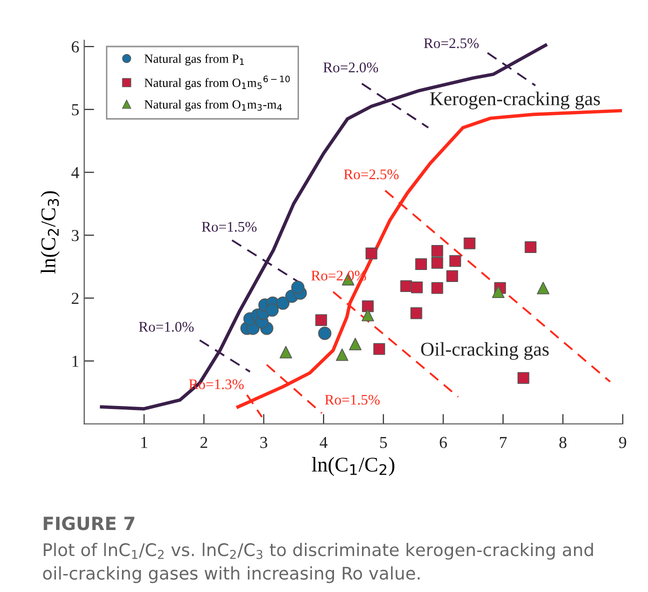 This screenshot has height=592, width=648. What do you see at coordinates (443, 442) in the screenshot?
I see `x-tick-label: 6` at bounding box center [443, 442].